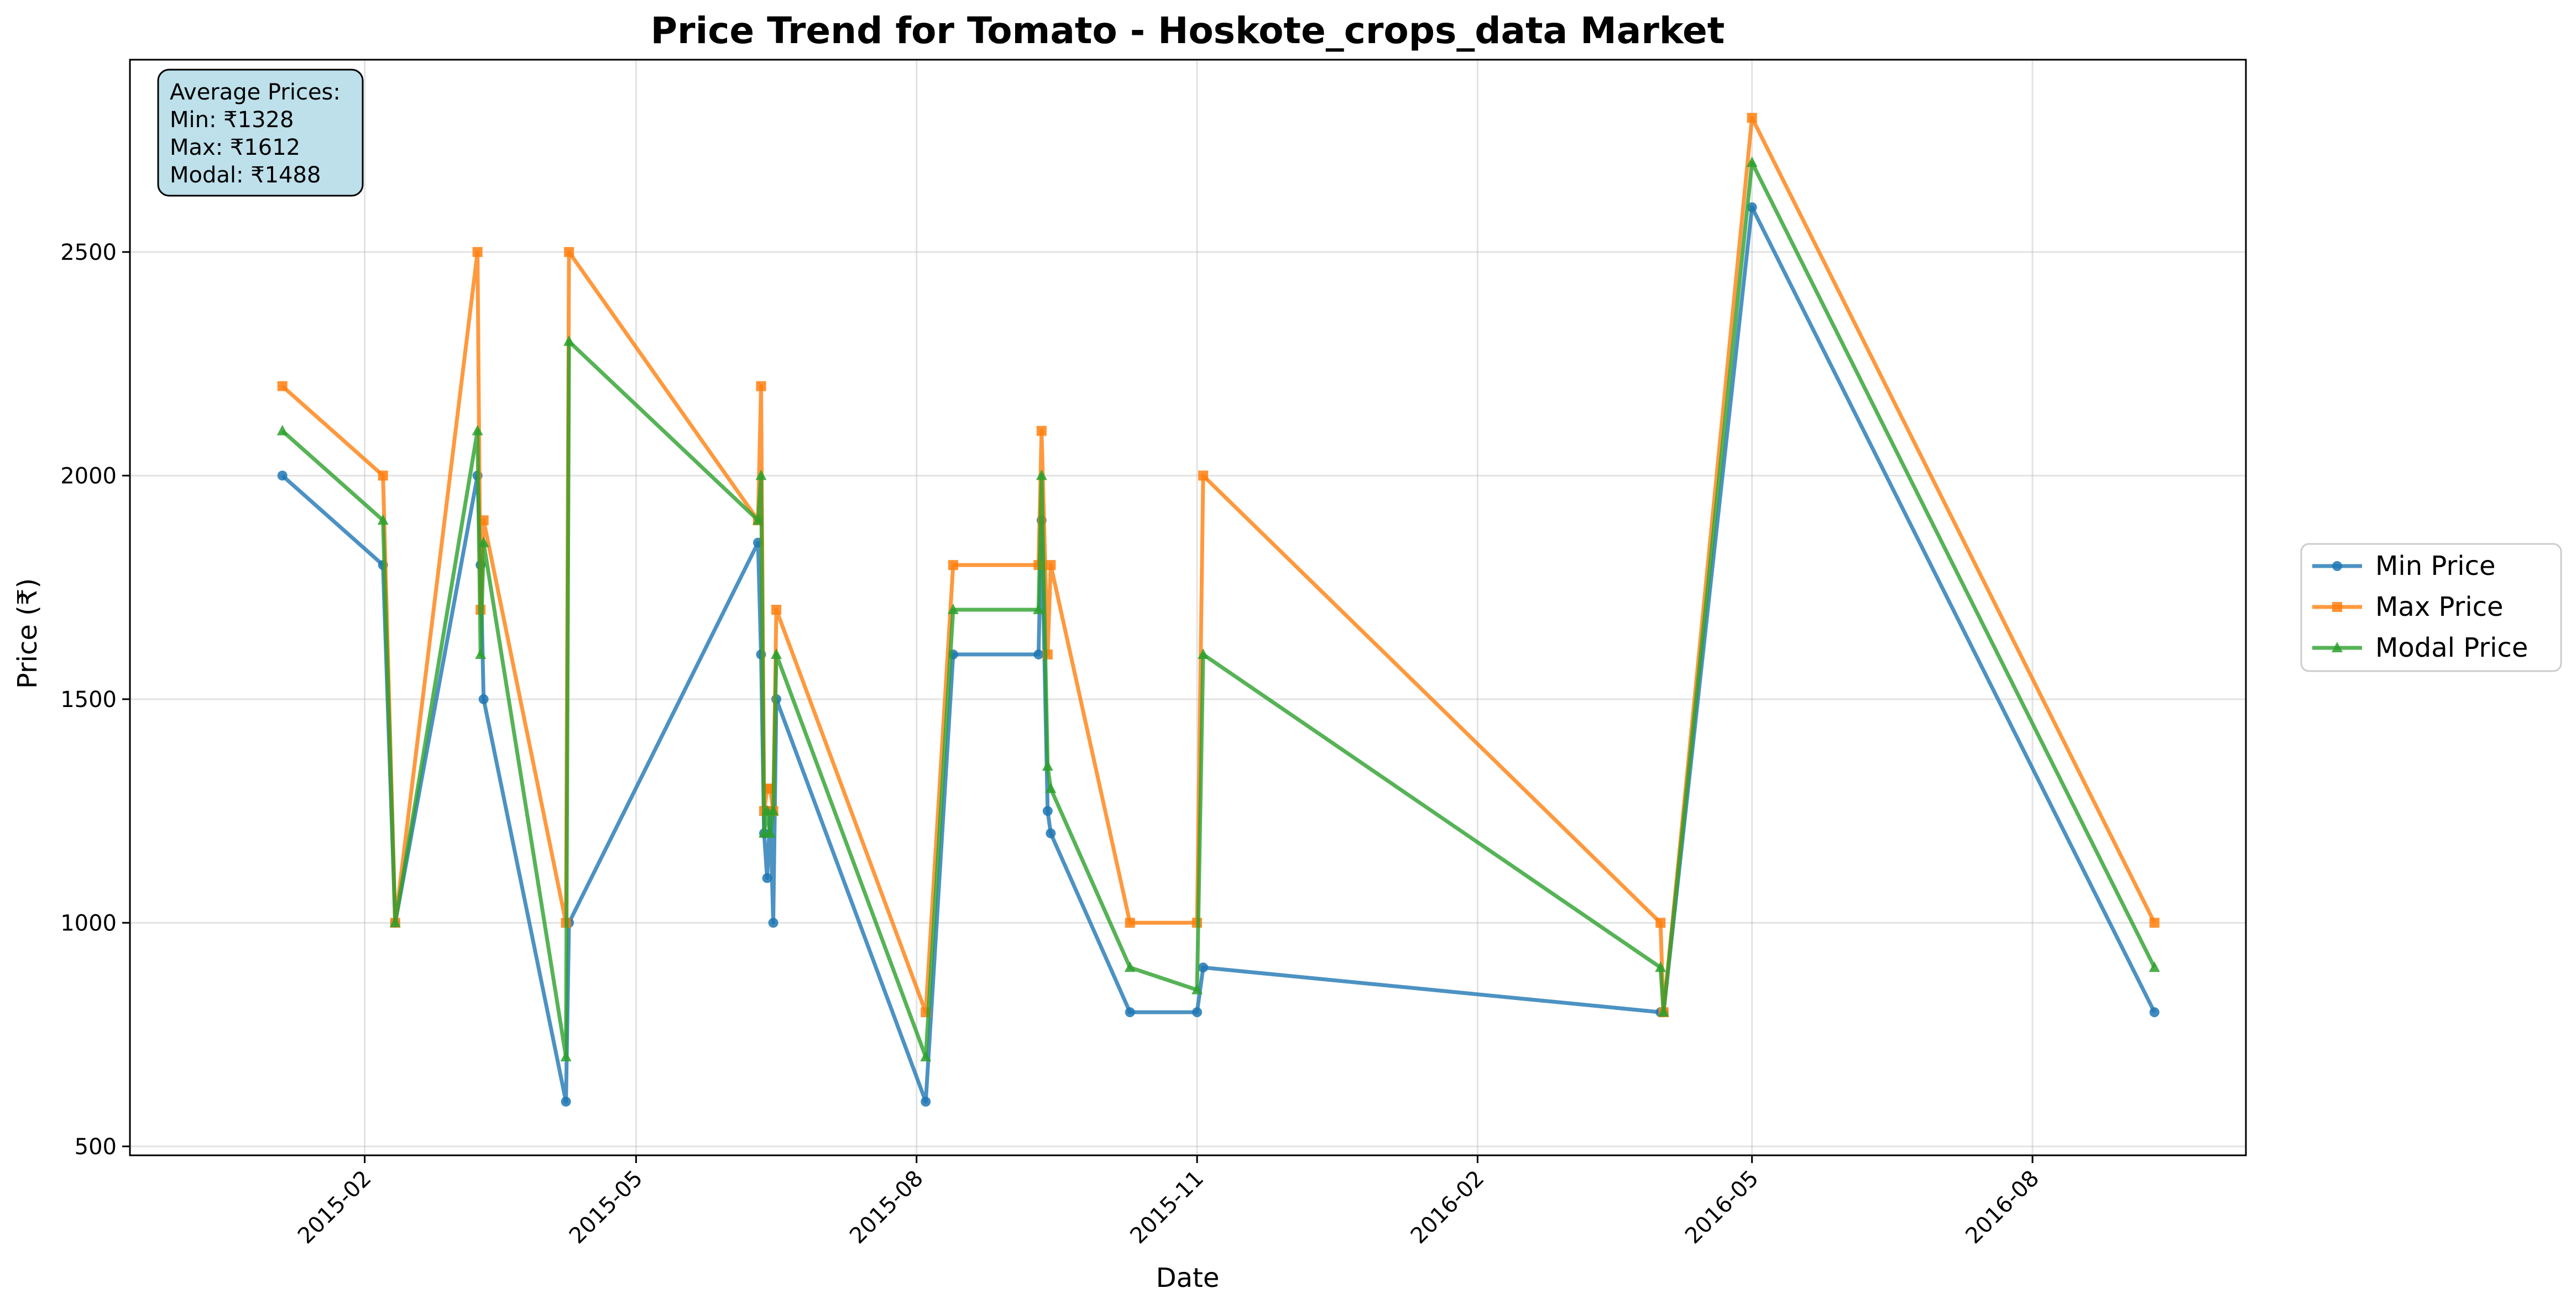 The height and width of the screenshot is (1309, 2576). Describe the element at coordinates (96, 1147) in the screenshot. I see `y-tick-label: 500` at that location.